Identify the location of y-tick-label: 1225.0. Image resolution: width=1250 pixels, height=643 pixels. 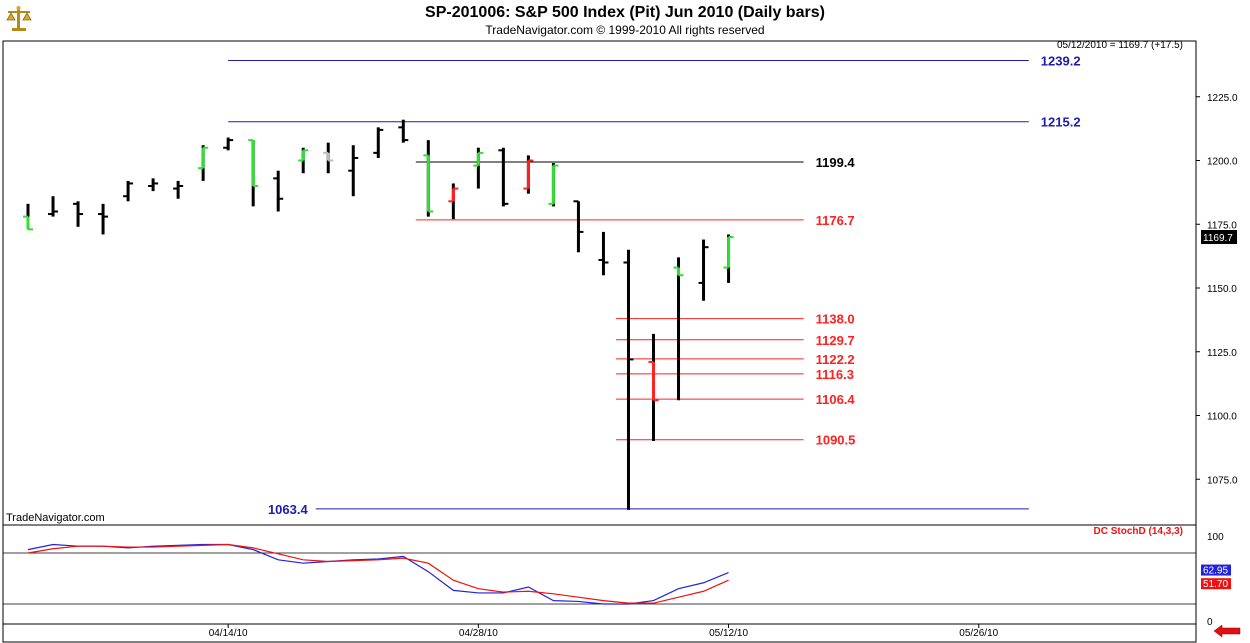
(1222, 98).